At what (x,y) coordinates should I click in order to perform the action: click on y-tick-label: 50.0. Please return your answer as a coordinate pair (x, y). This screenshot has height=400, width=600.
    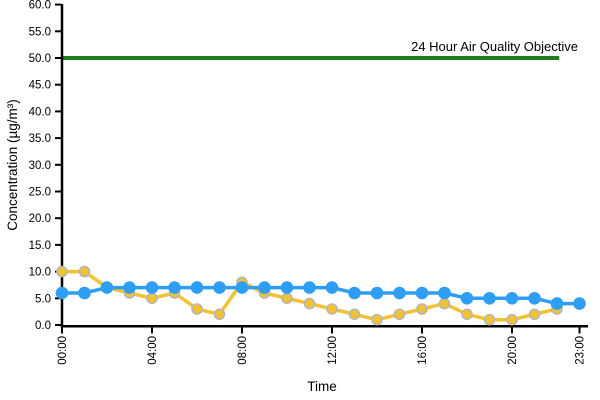
    Looking at the image, I should click on (40, 59).